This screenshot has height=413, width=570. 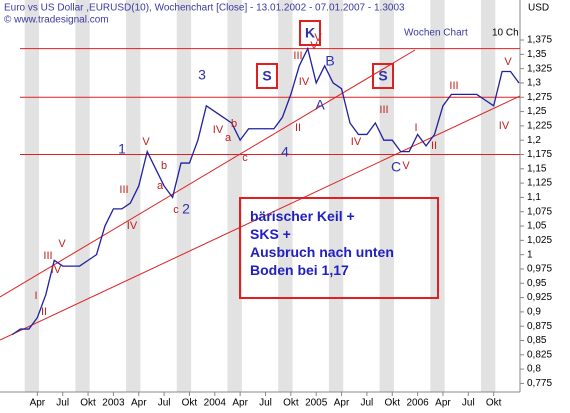 I want to click on wave-label: C, so click(x=396, y=167).